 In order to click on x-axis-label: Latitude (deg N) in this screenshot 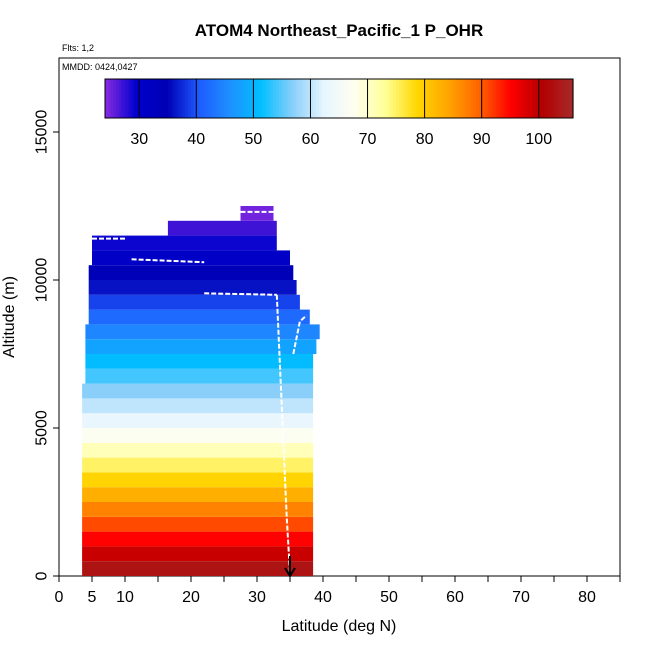, I will do `click(339, 626)`.